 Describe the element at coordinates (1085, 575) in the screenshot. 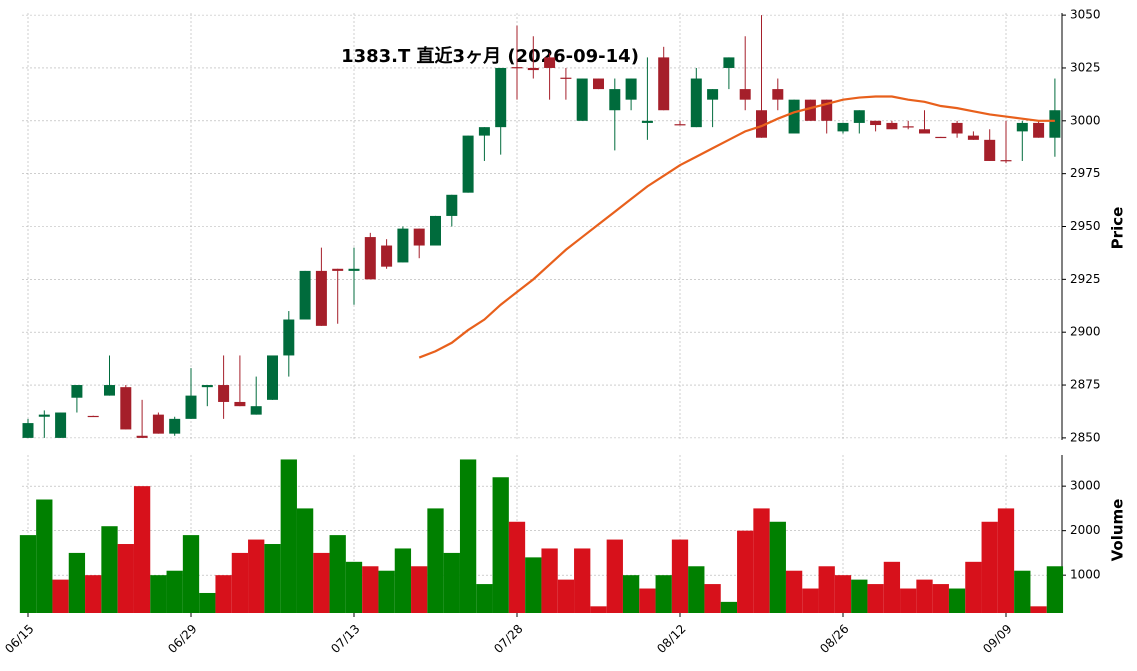

I see `volume-tick-label: 1000` at that location.